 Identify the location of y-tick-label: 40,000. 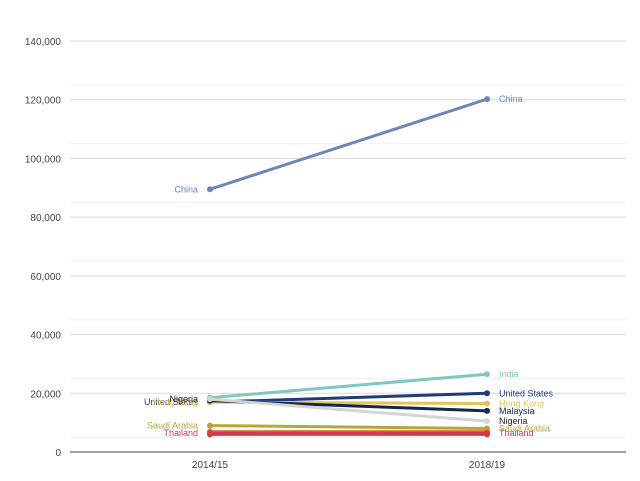
(45, 336).